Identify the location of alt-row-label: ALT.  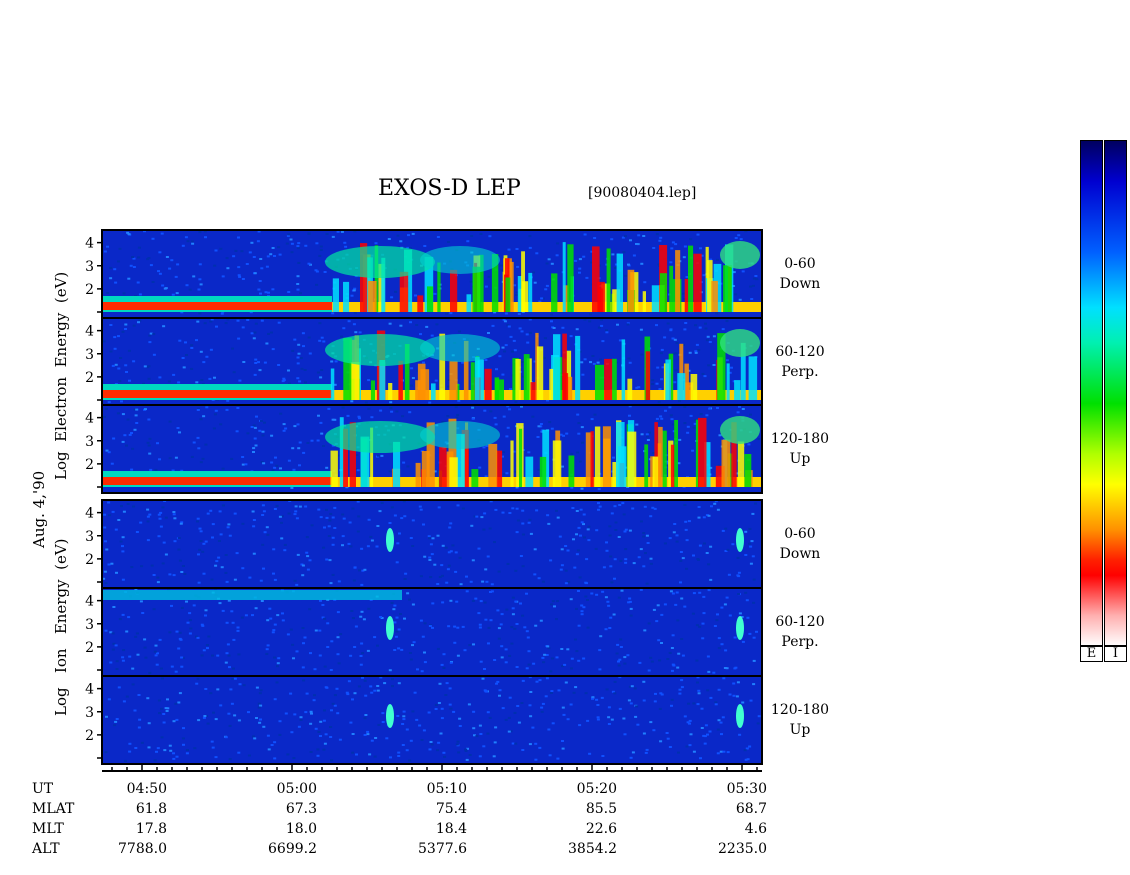
(46, 849).